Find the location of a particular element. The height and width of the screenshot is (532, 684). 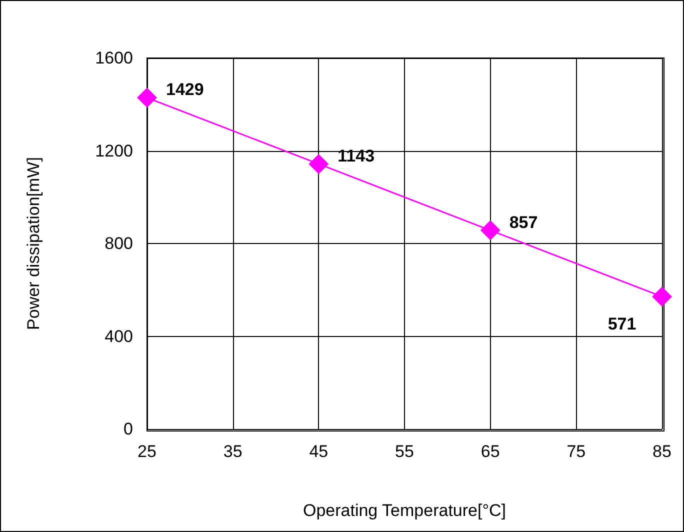

data-label: 571 is located at coordinates (622, 324).